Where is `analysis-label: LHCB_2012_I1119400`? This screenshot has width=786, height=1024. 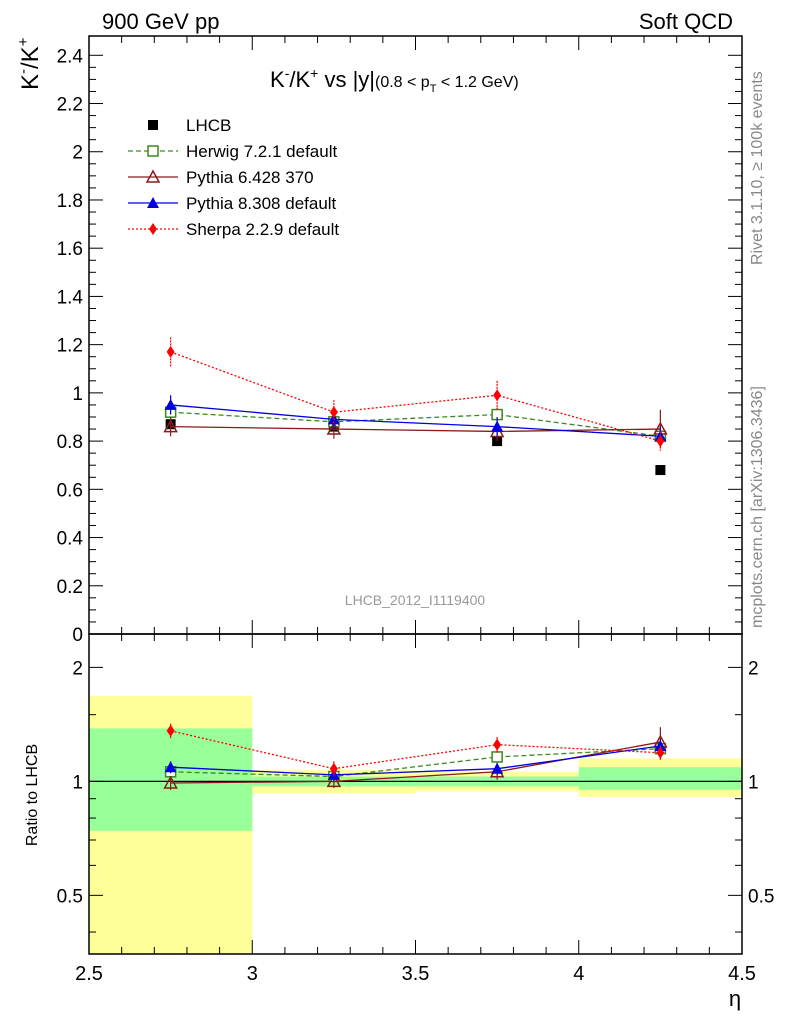 analysis-label: LHCB_2012_I1119400 is located at coordinates (415, 600).